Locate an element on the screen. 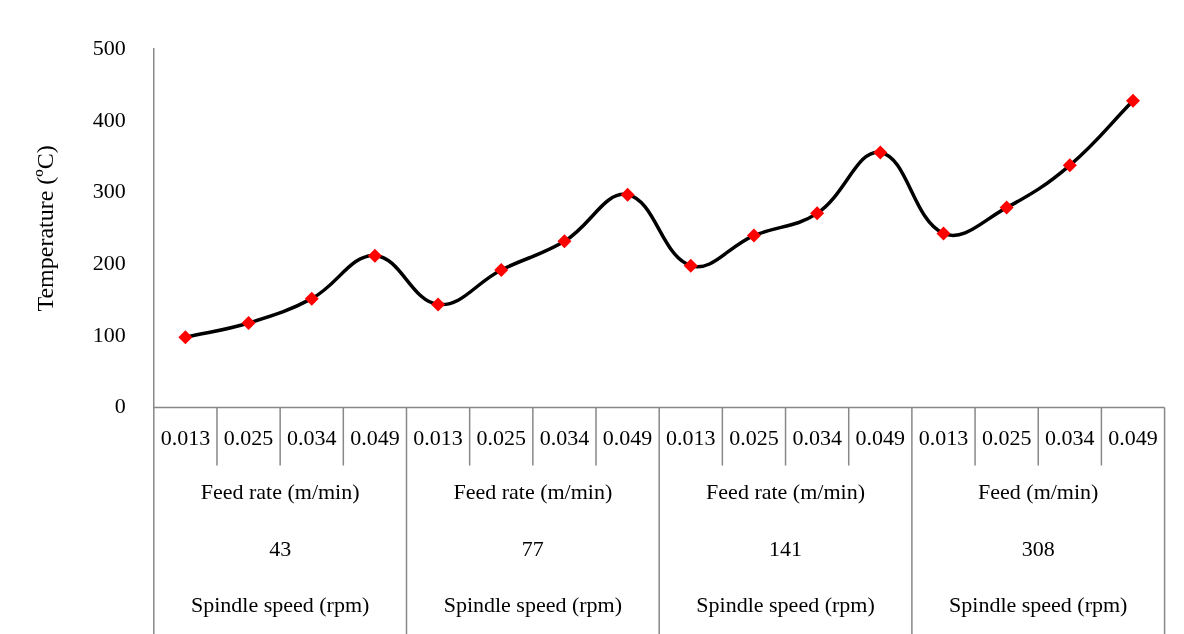  text: Feed (m/min) is located at coordinates (1038, 492).